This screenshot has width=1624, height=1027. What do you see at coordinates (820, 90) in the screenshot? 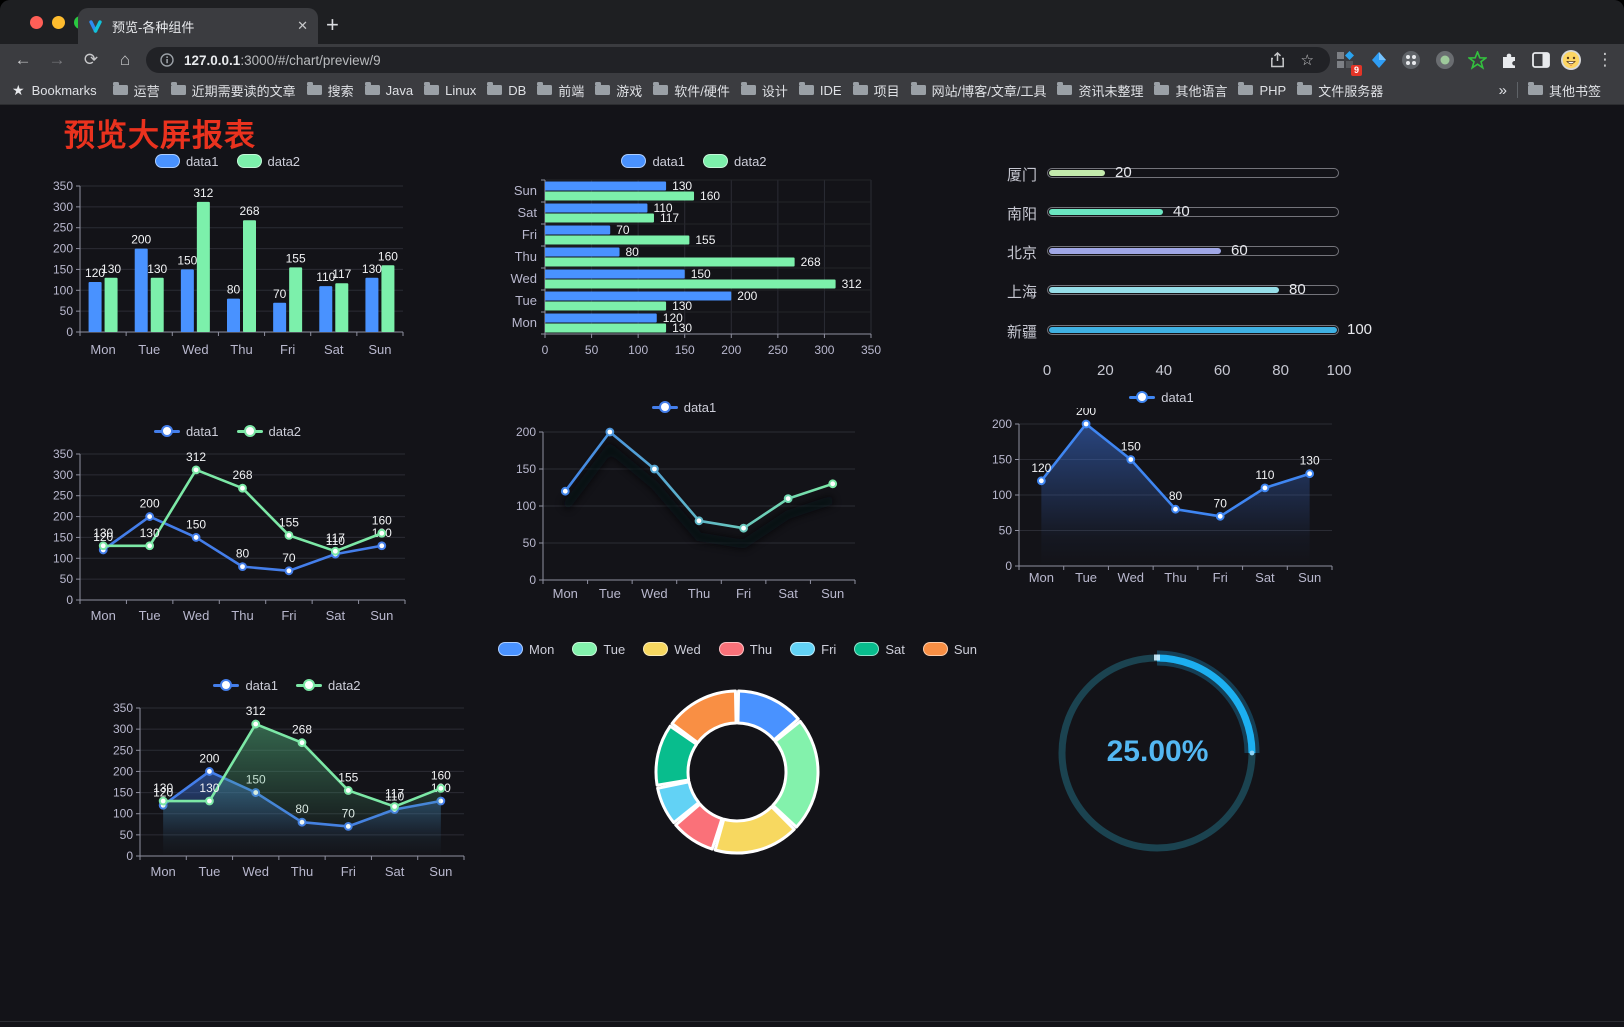
I see `bookmark-folder: IDE` at bounding box center [820, 90].